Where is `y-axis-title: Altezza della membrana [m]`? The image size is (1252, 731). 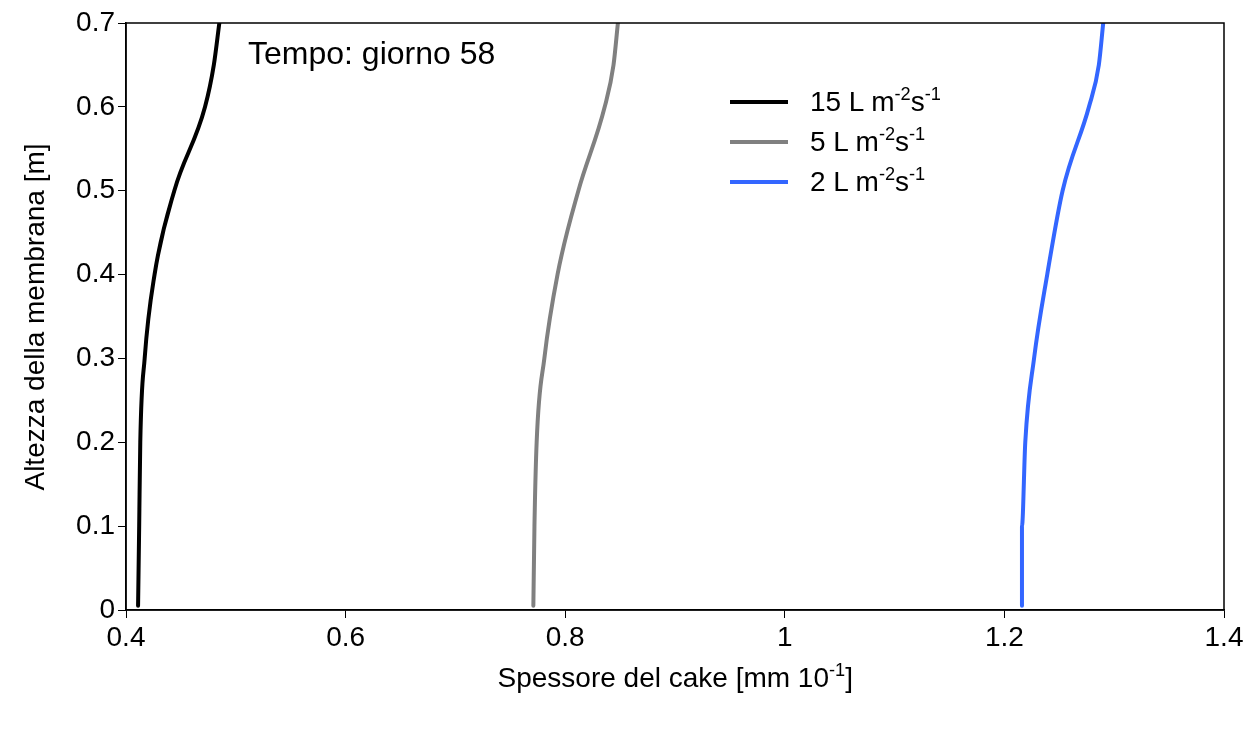
y-axis-title: Altezza della membrana [m] is located at coordinates (34, 316).